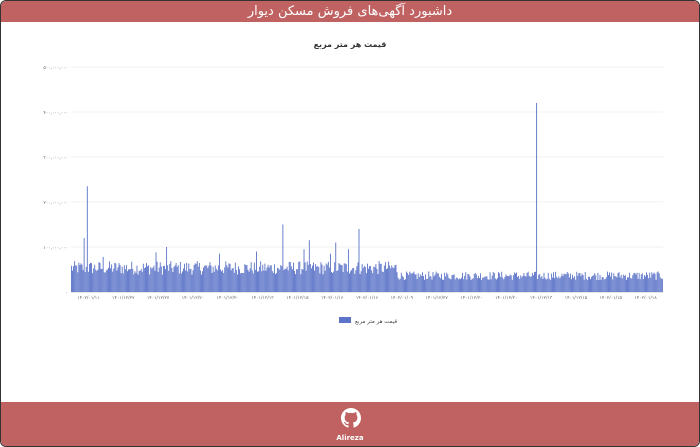 The height and width of the screenshot is (447, 700). I want to click on chart-legend: قیمت هر متر مربع, so click(368, 321).